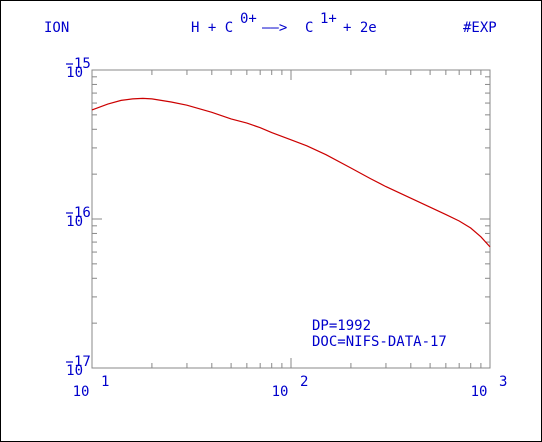 The image size is (542, 442). I want to click on product-charge: 1+, so click(328, 19).